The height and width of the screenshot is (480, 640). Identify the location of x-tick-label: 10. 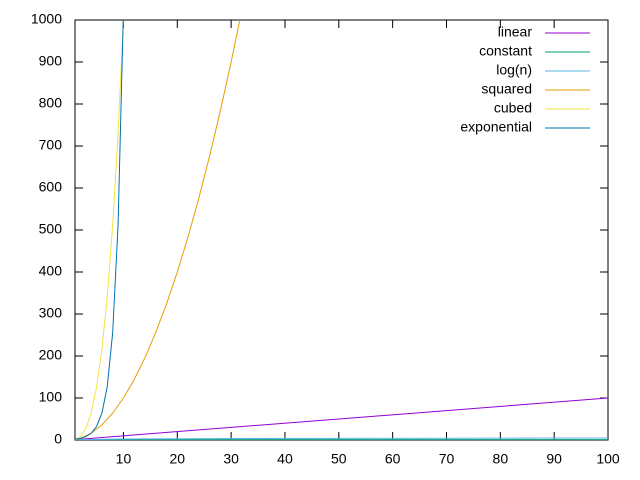
(124, 459).